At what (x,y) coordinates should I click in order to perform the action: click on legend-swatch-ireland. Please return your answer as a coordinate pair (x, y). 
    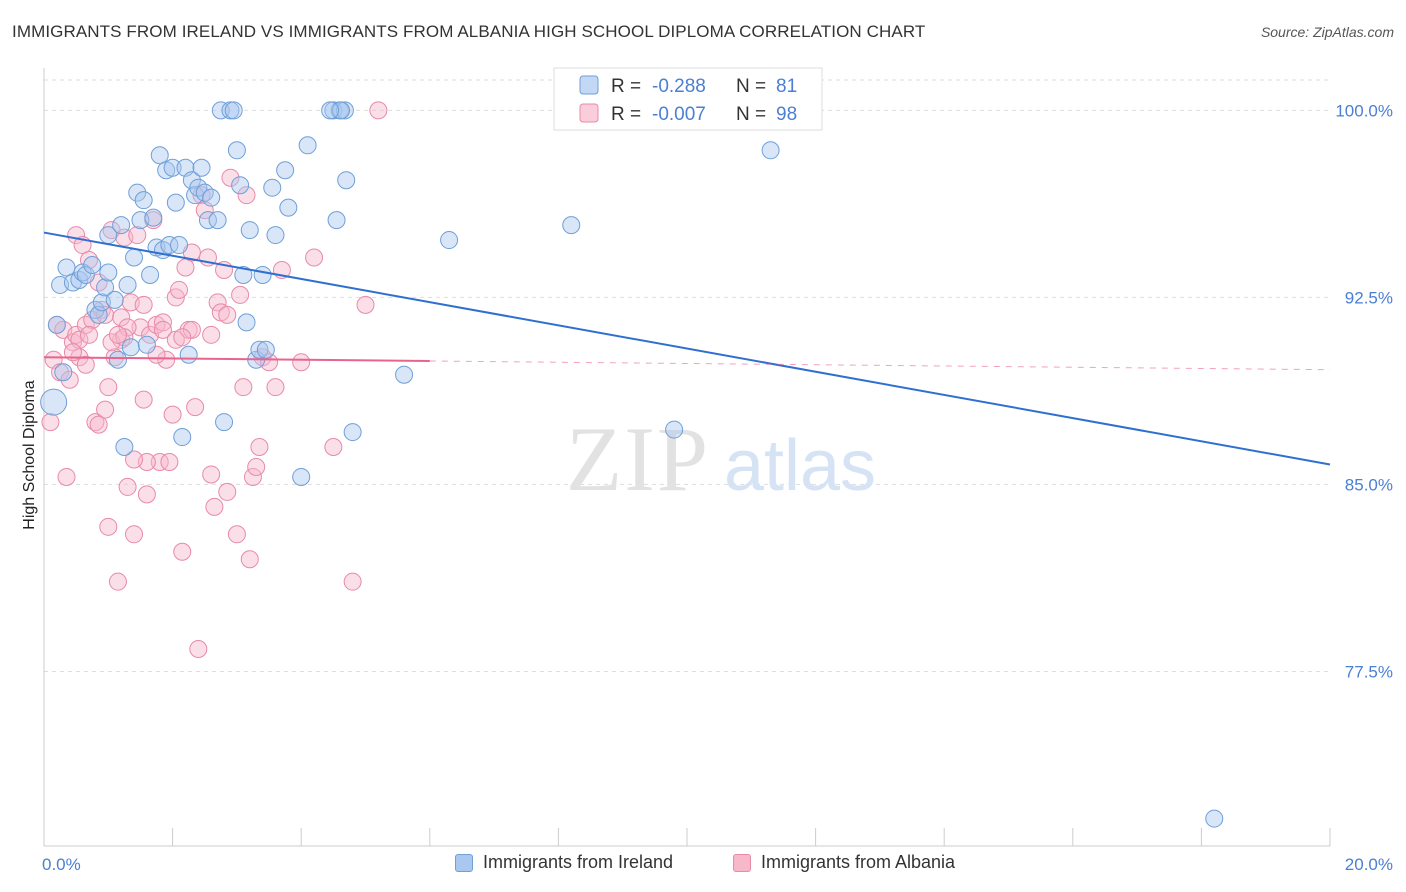
    Looking at the image, I should click on (464, 862).